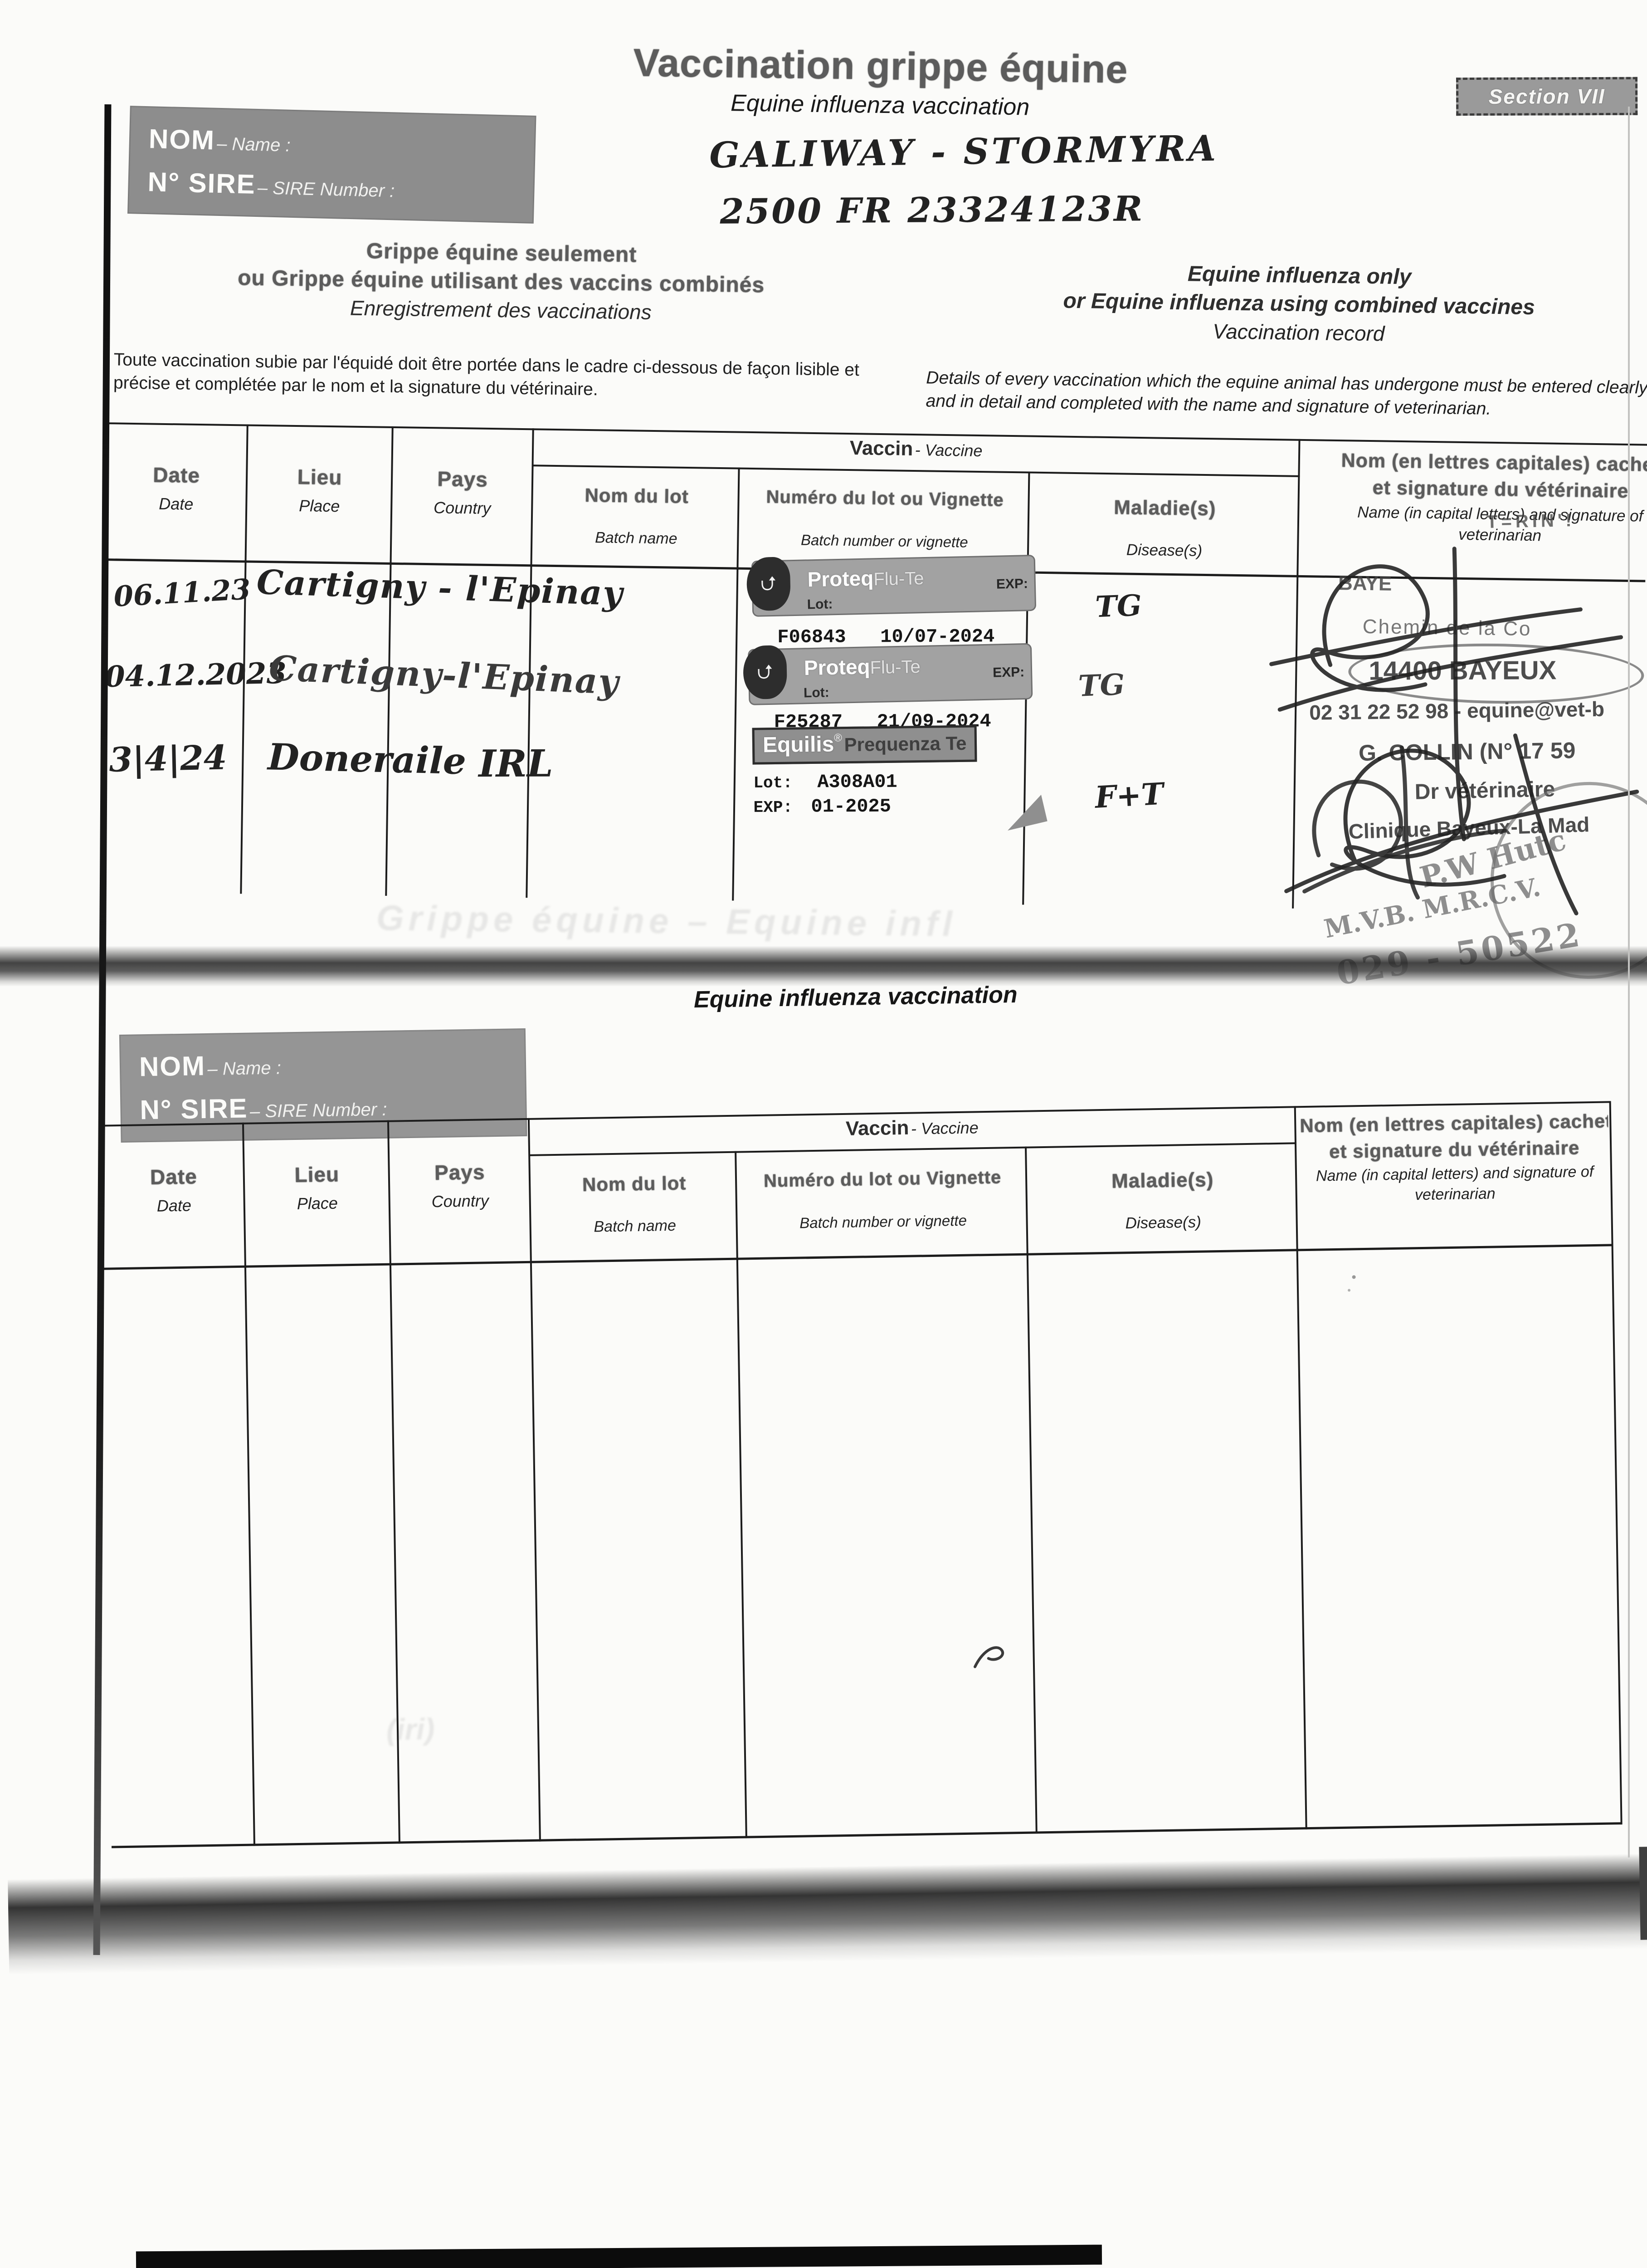 The height and width of the screenshot is (2268, 1647). I want to click on bottom-scan-bar, so click(619, 2256).